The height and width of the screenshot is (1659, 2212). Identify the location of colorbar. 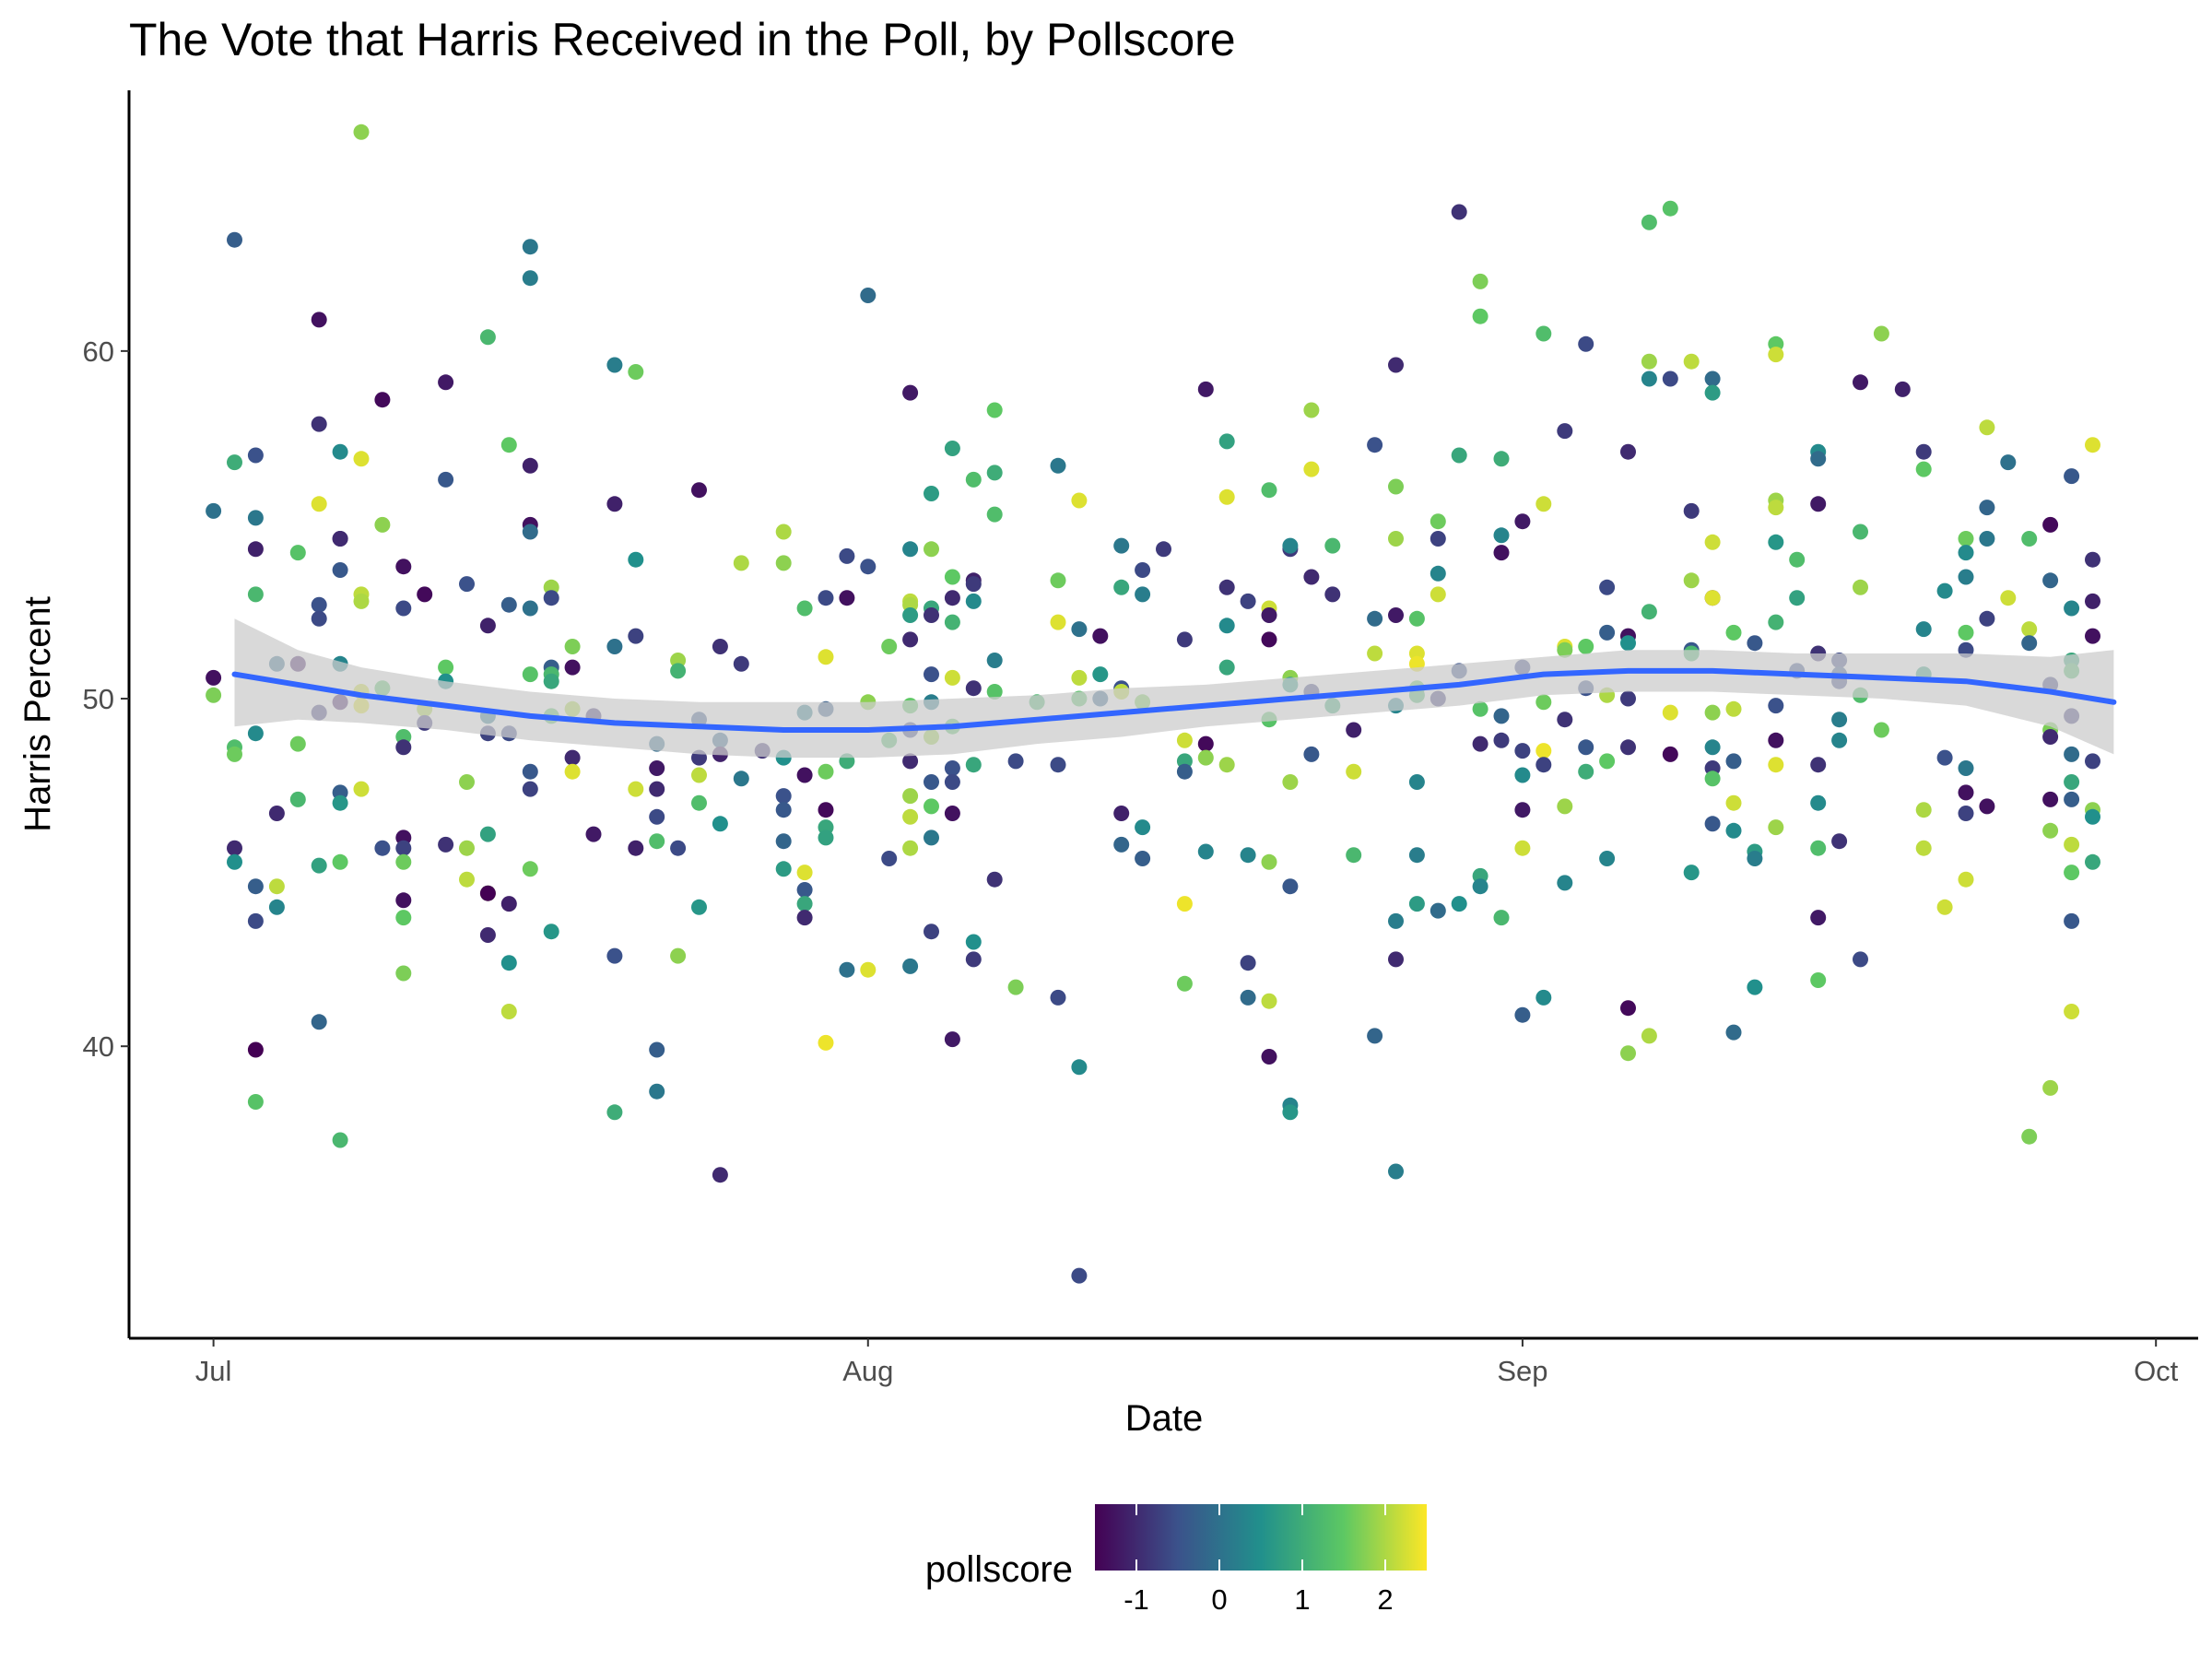
(1261, 1537).